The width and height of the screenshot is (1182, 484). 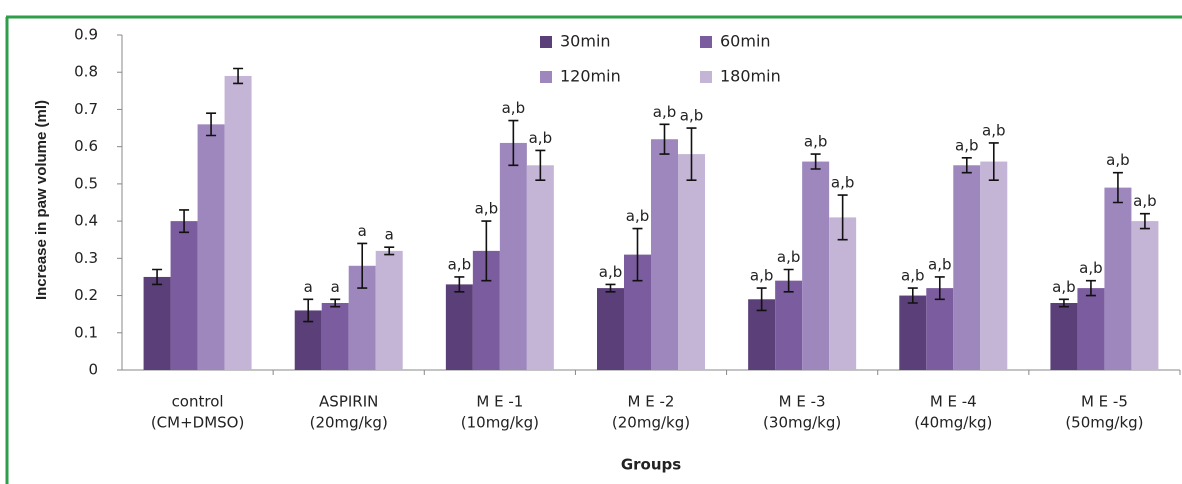 What do you see at coordinates (86, 221) in the screenshot?
I see `y-tick-label: 0.4` at bounding box center [86, 221].